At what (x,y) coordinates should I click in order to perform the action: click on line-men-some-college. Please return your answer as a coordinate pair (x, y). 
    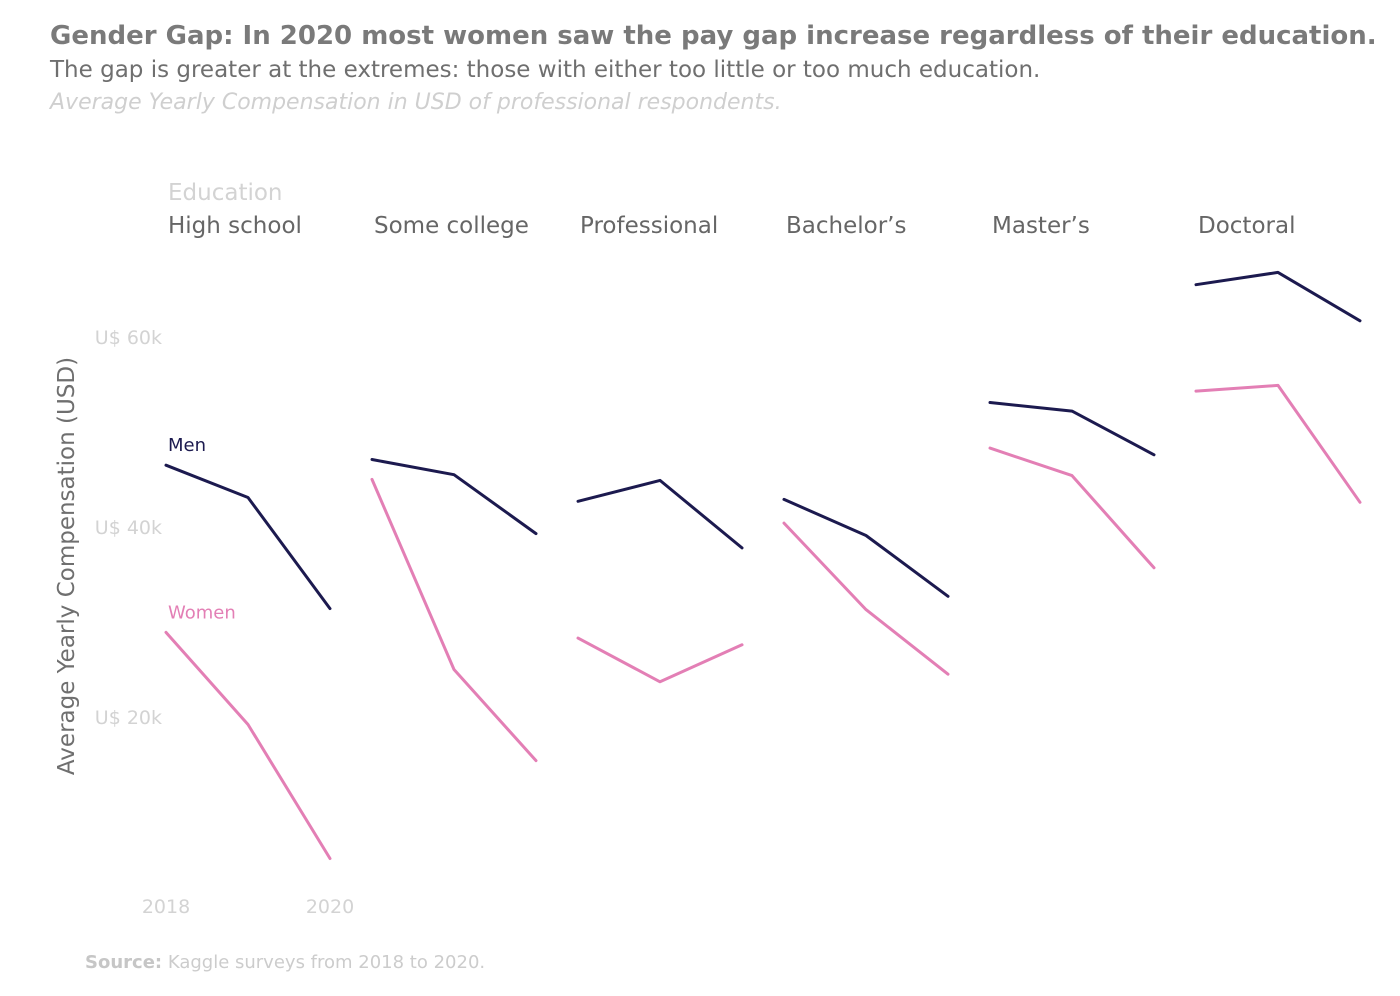
    Looking at the image, I should click on (454, 497).